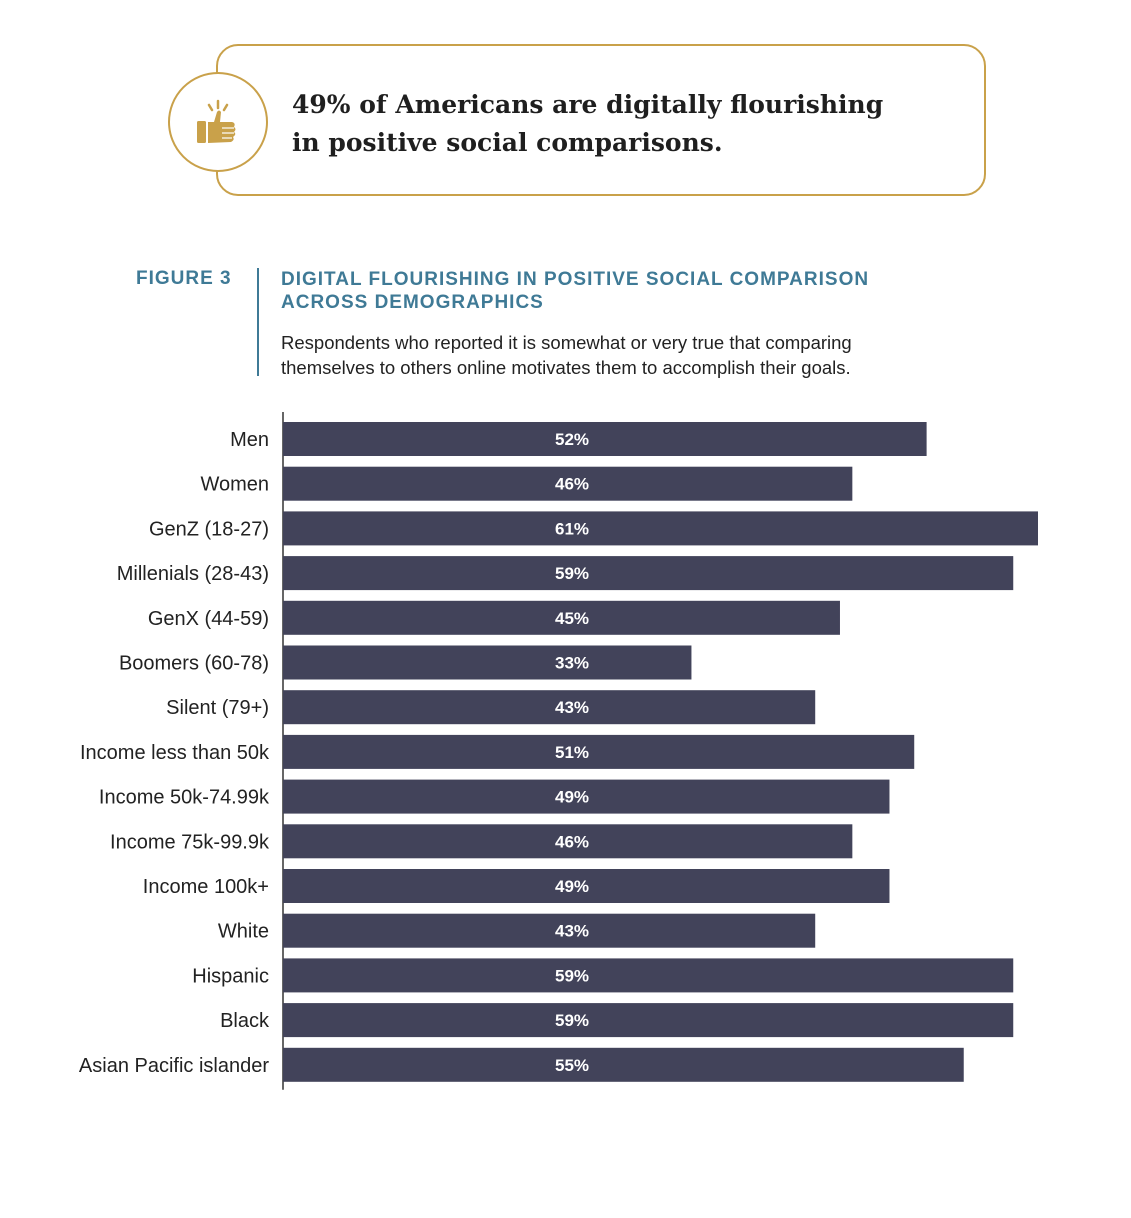  I want to click on value-label: 51%, so click(572, 752).